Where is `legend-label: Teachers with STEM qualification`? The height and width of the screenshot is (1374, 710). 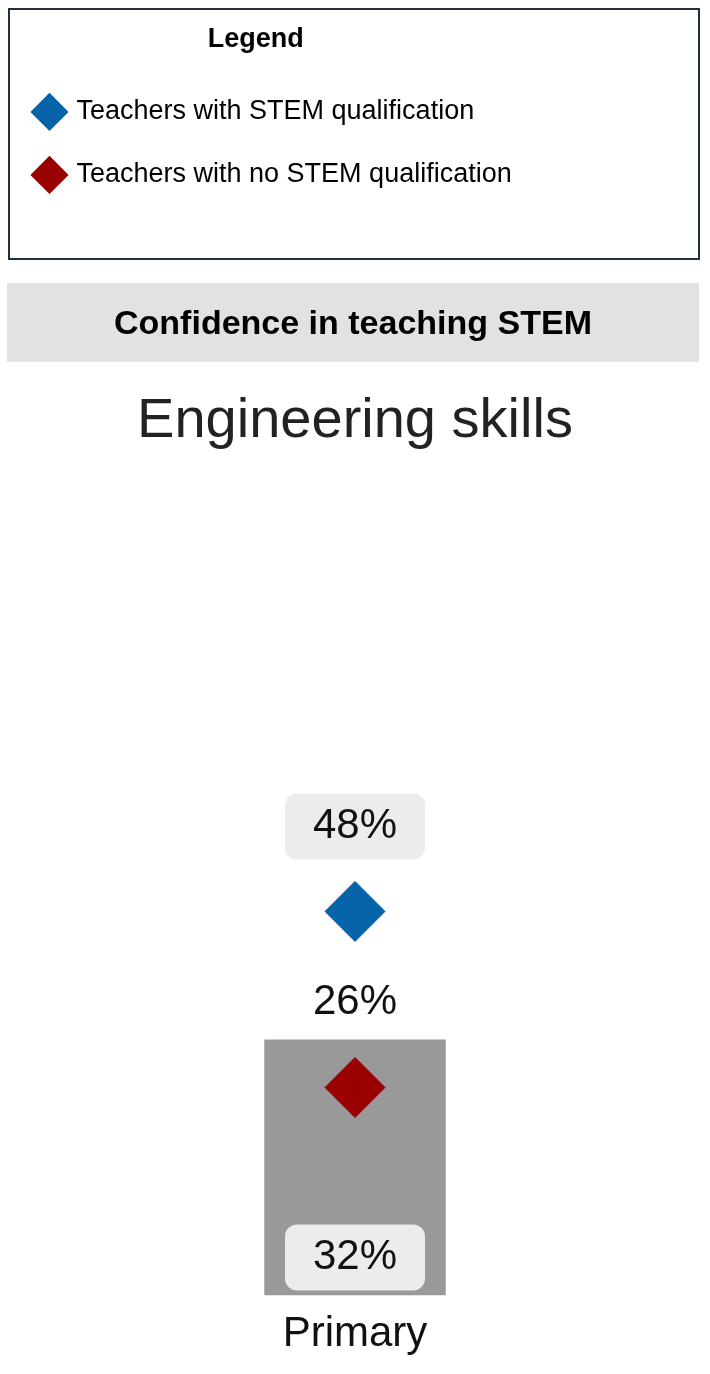
legend-label: Teachers with STEM qualification is located at coordinates (275, 110).